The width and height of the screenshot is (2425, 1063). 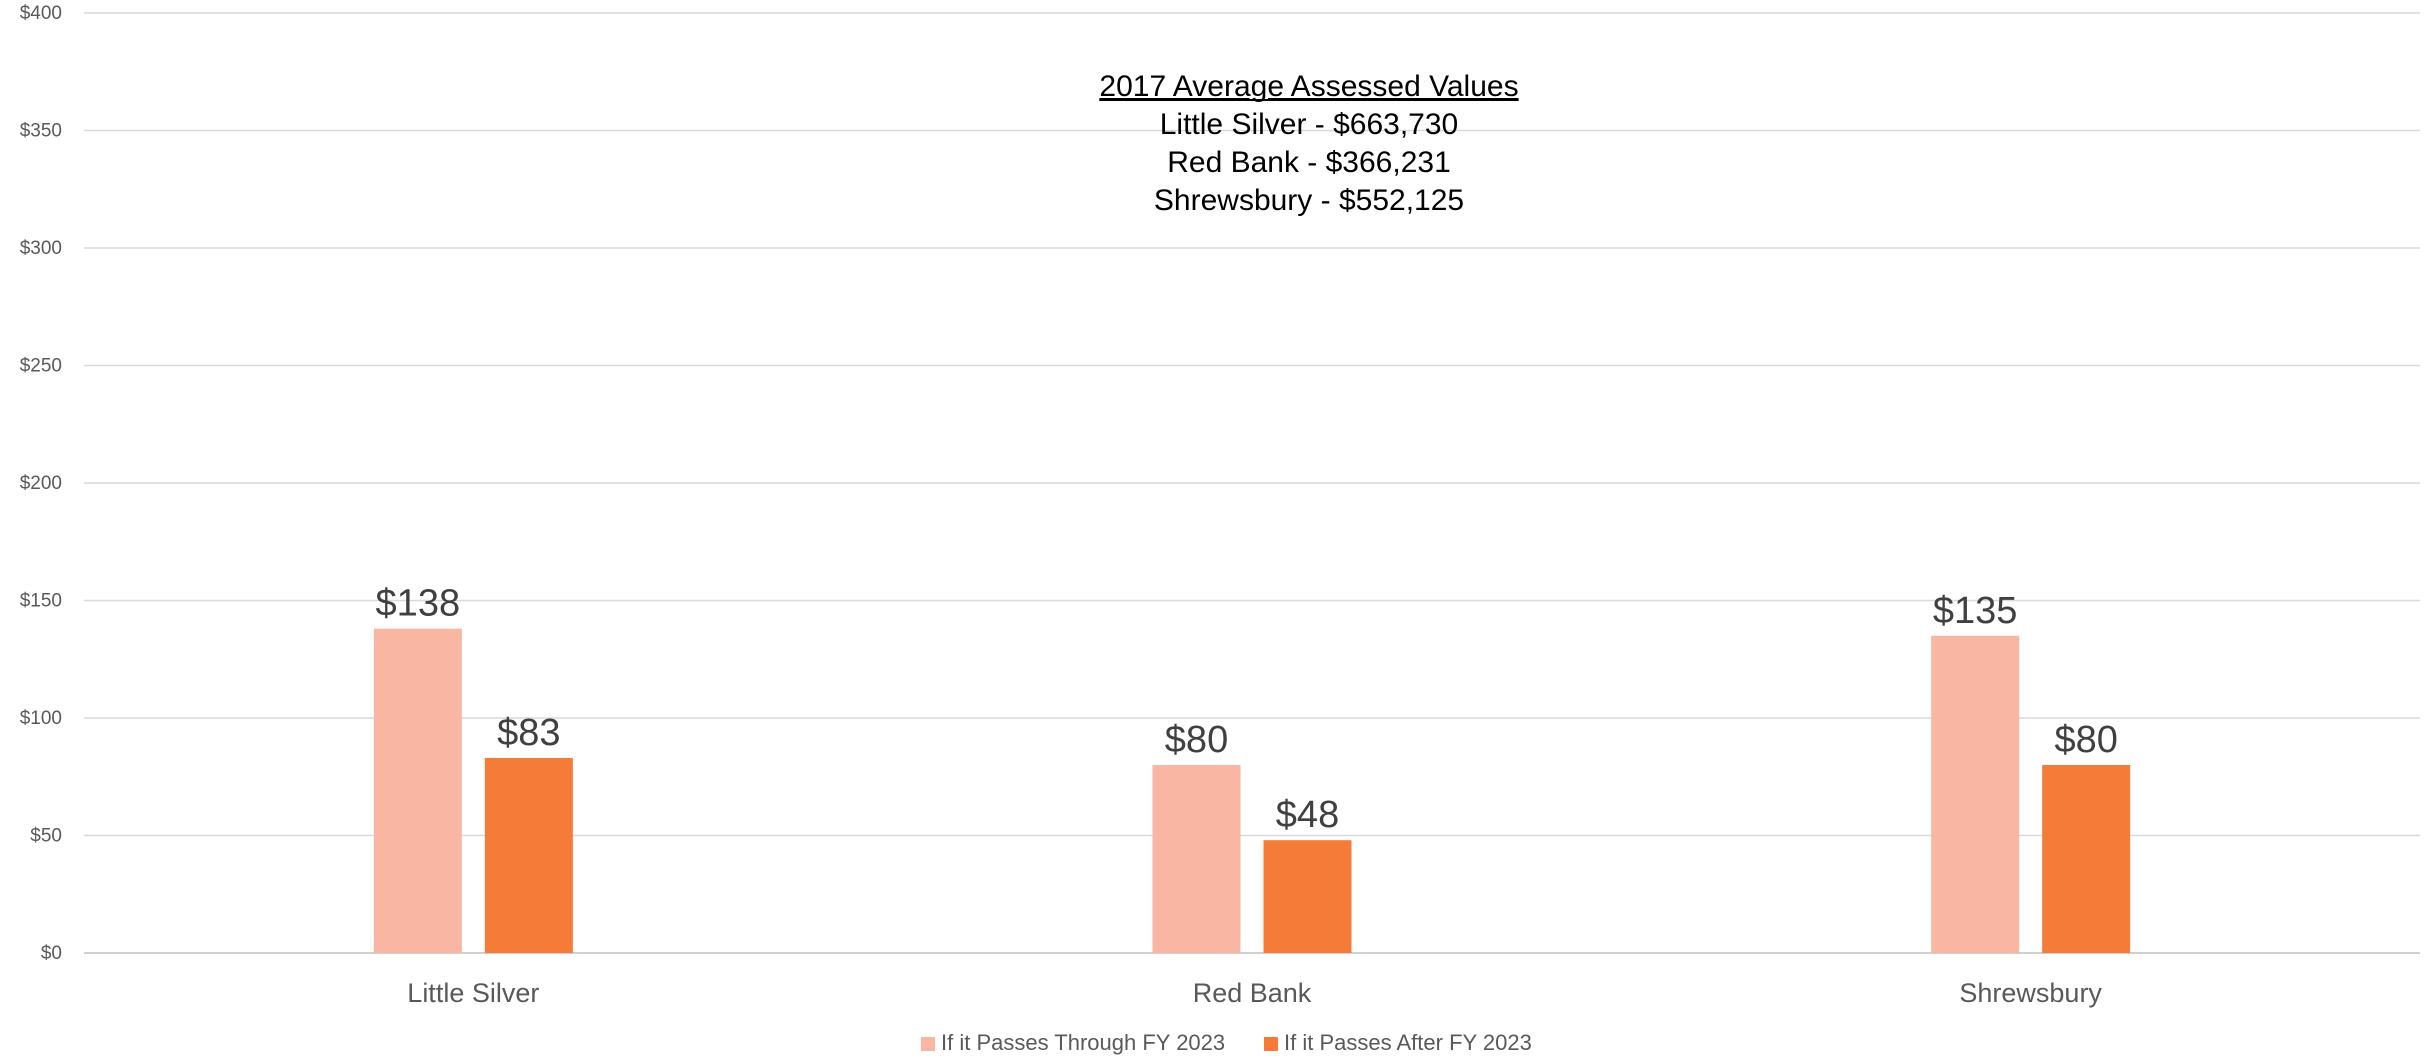 I want to click on x-tick-label-little-silver: Little Silver, so click(x=473, y=993).